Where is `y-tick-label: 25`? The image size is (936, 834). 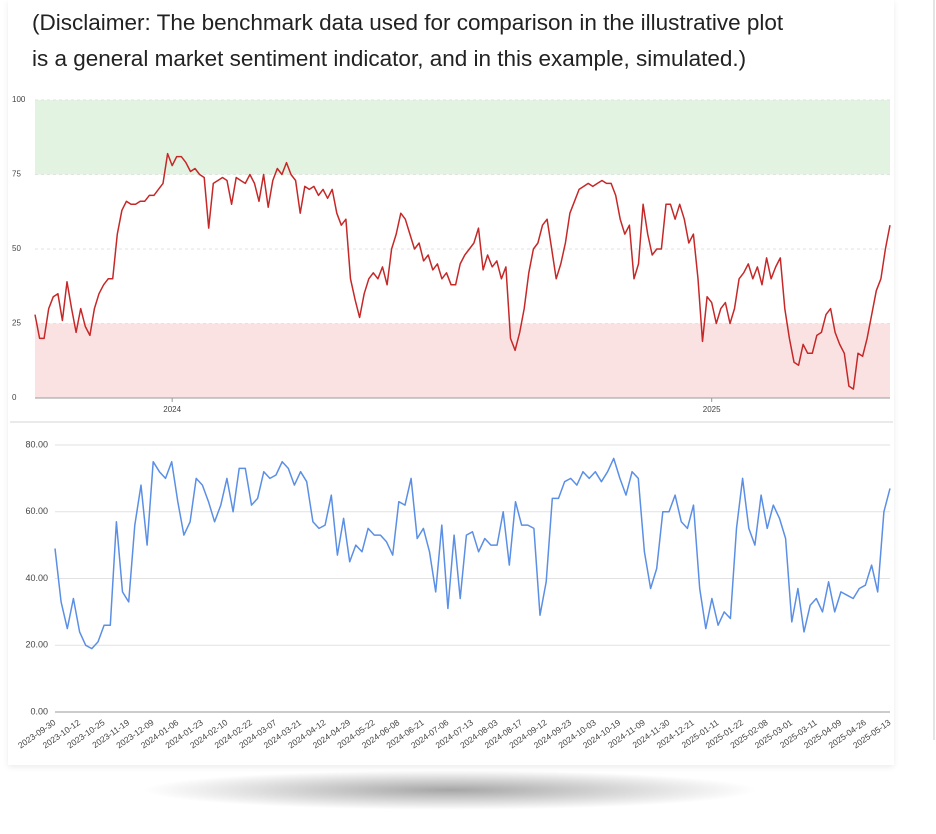
y-tick-label: 25 is located at coordinates (16, 323).